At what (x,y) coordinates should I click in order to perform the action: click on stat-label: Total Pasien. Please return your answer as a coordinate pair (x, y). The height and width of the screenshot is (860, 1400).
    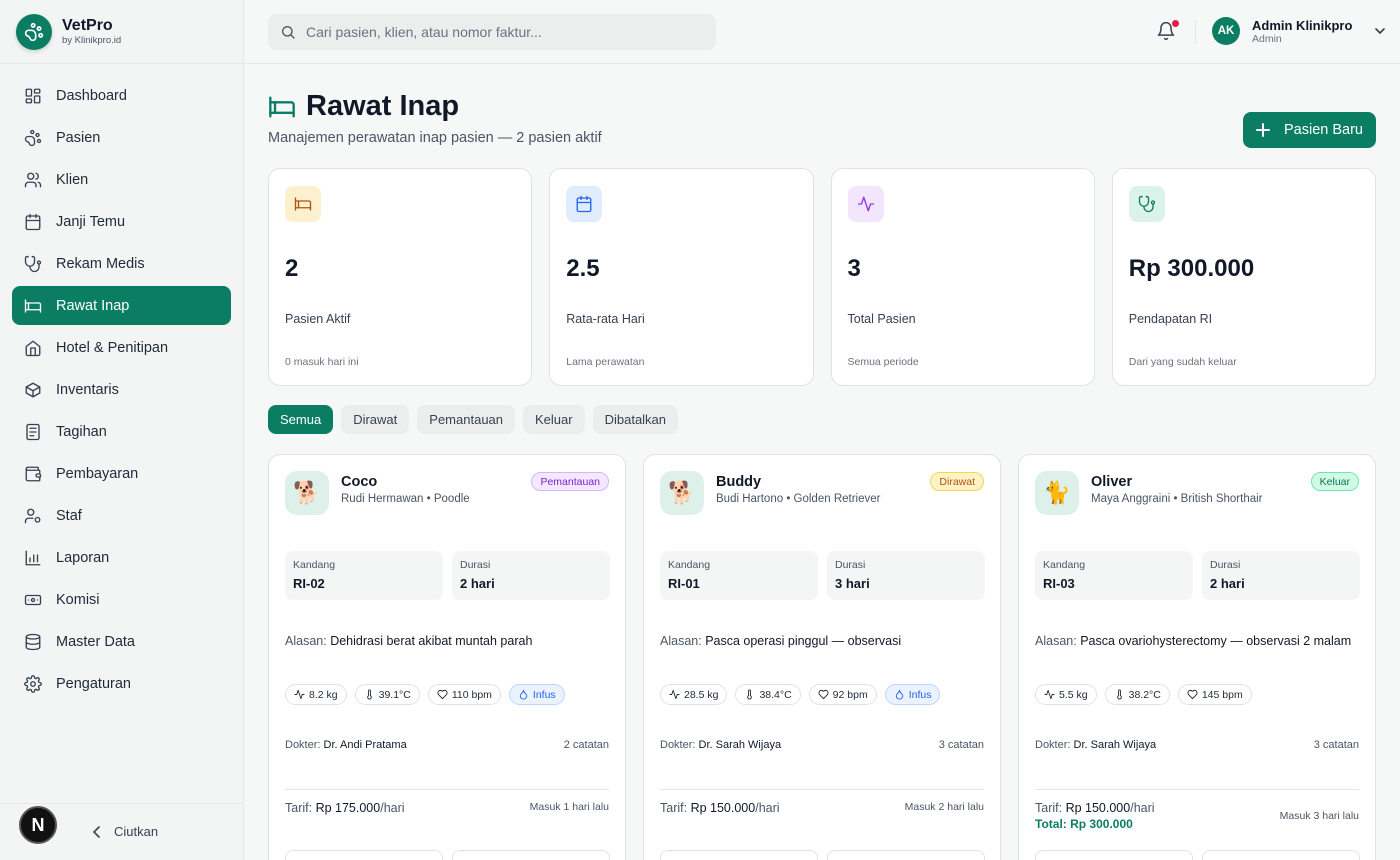
    Looking at the image, I should click on (881, 319).